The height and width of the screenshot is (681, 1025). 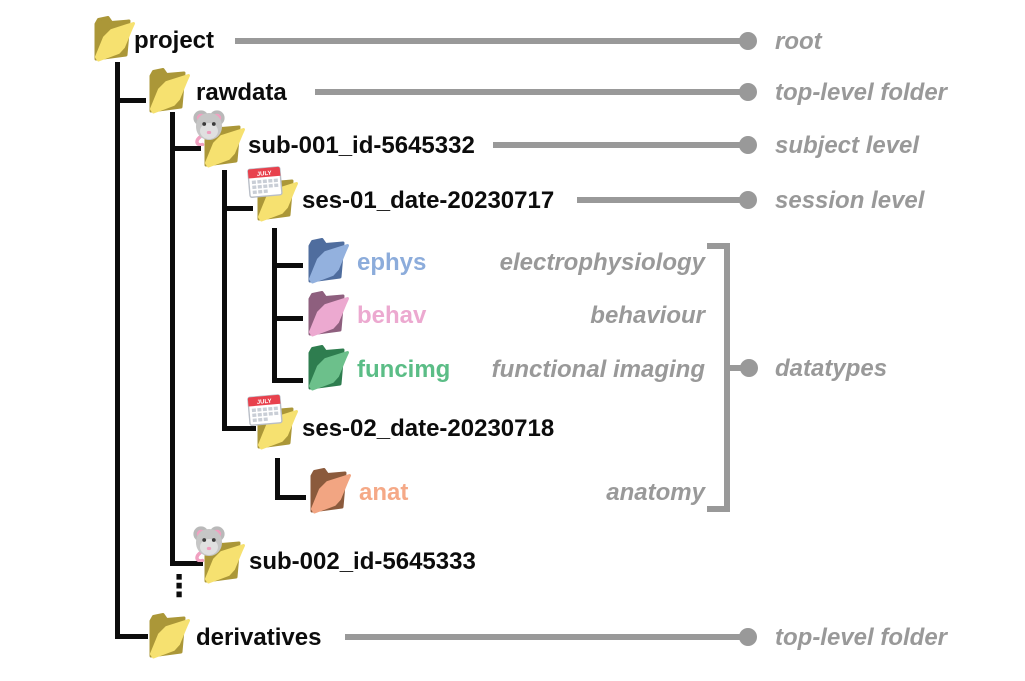 I want to click on node-derivatives, so click(x=167, y=635).